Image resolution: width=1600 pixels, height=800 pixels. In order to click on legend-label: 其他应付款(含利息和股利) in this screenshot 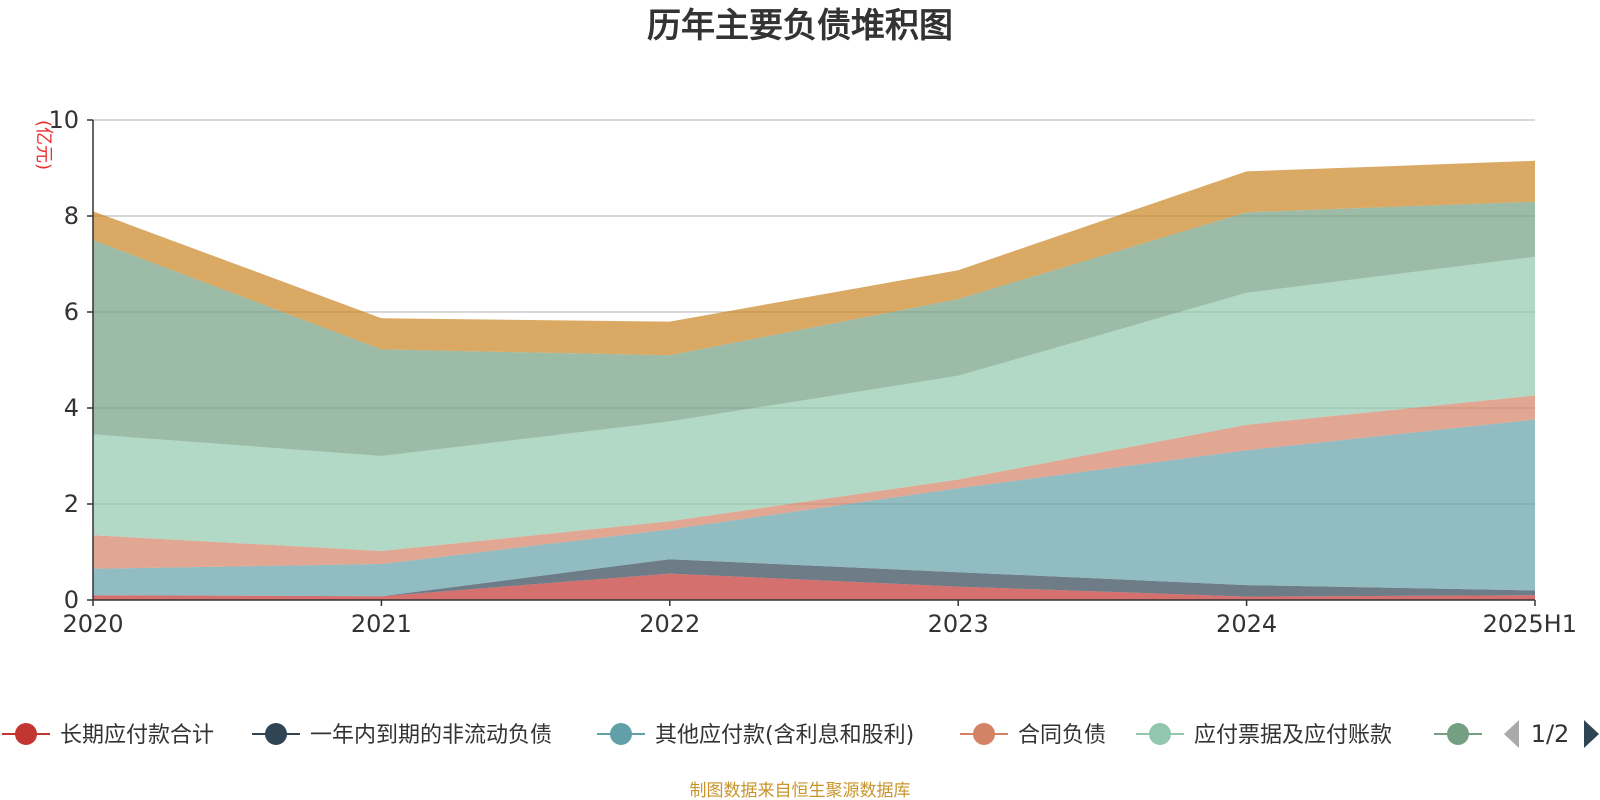, I will do `click(784, 735)`.